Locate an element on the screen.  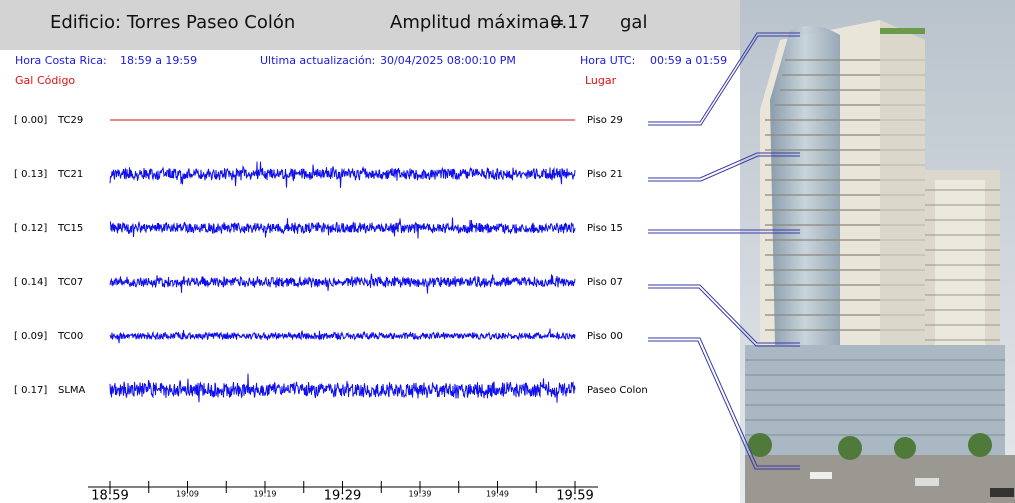
channel-gal: [ 0.09] is located at coordinates (30, 336).